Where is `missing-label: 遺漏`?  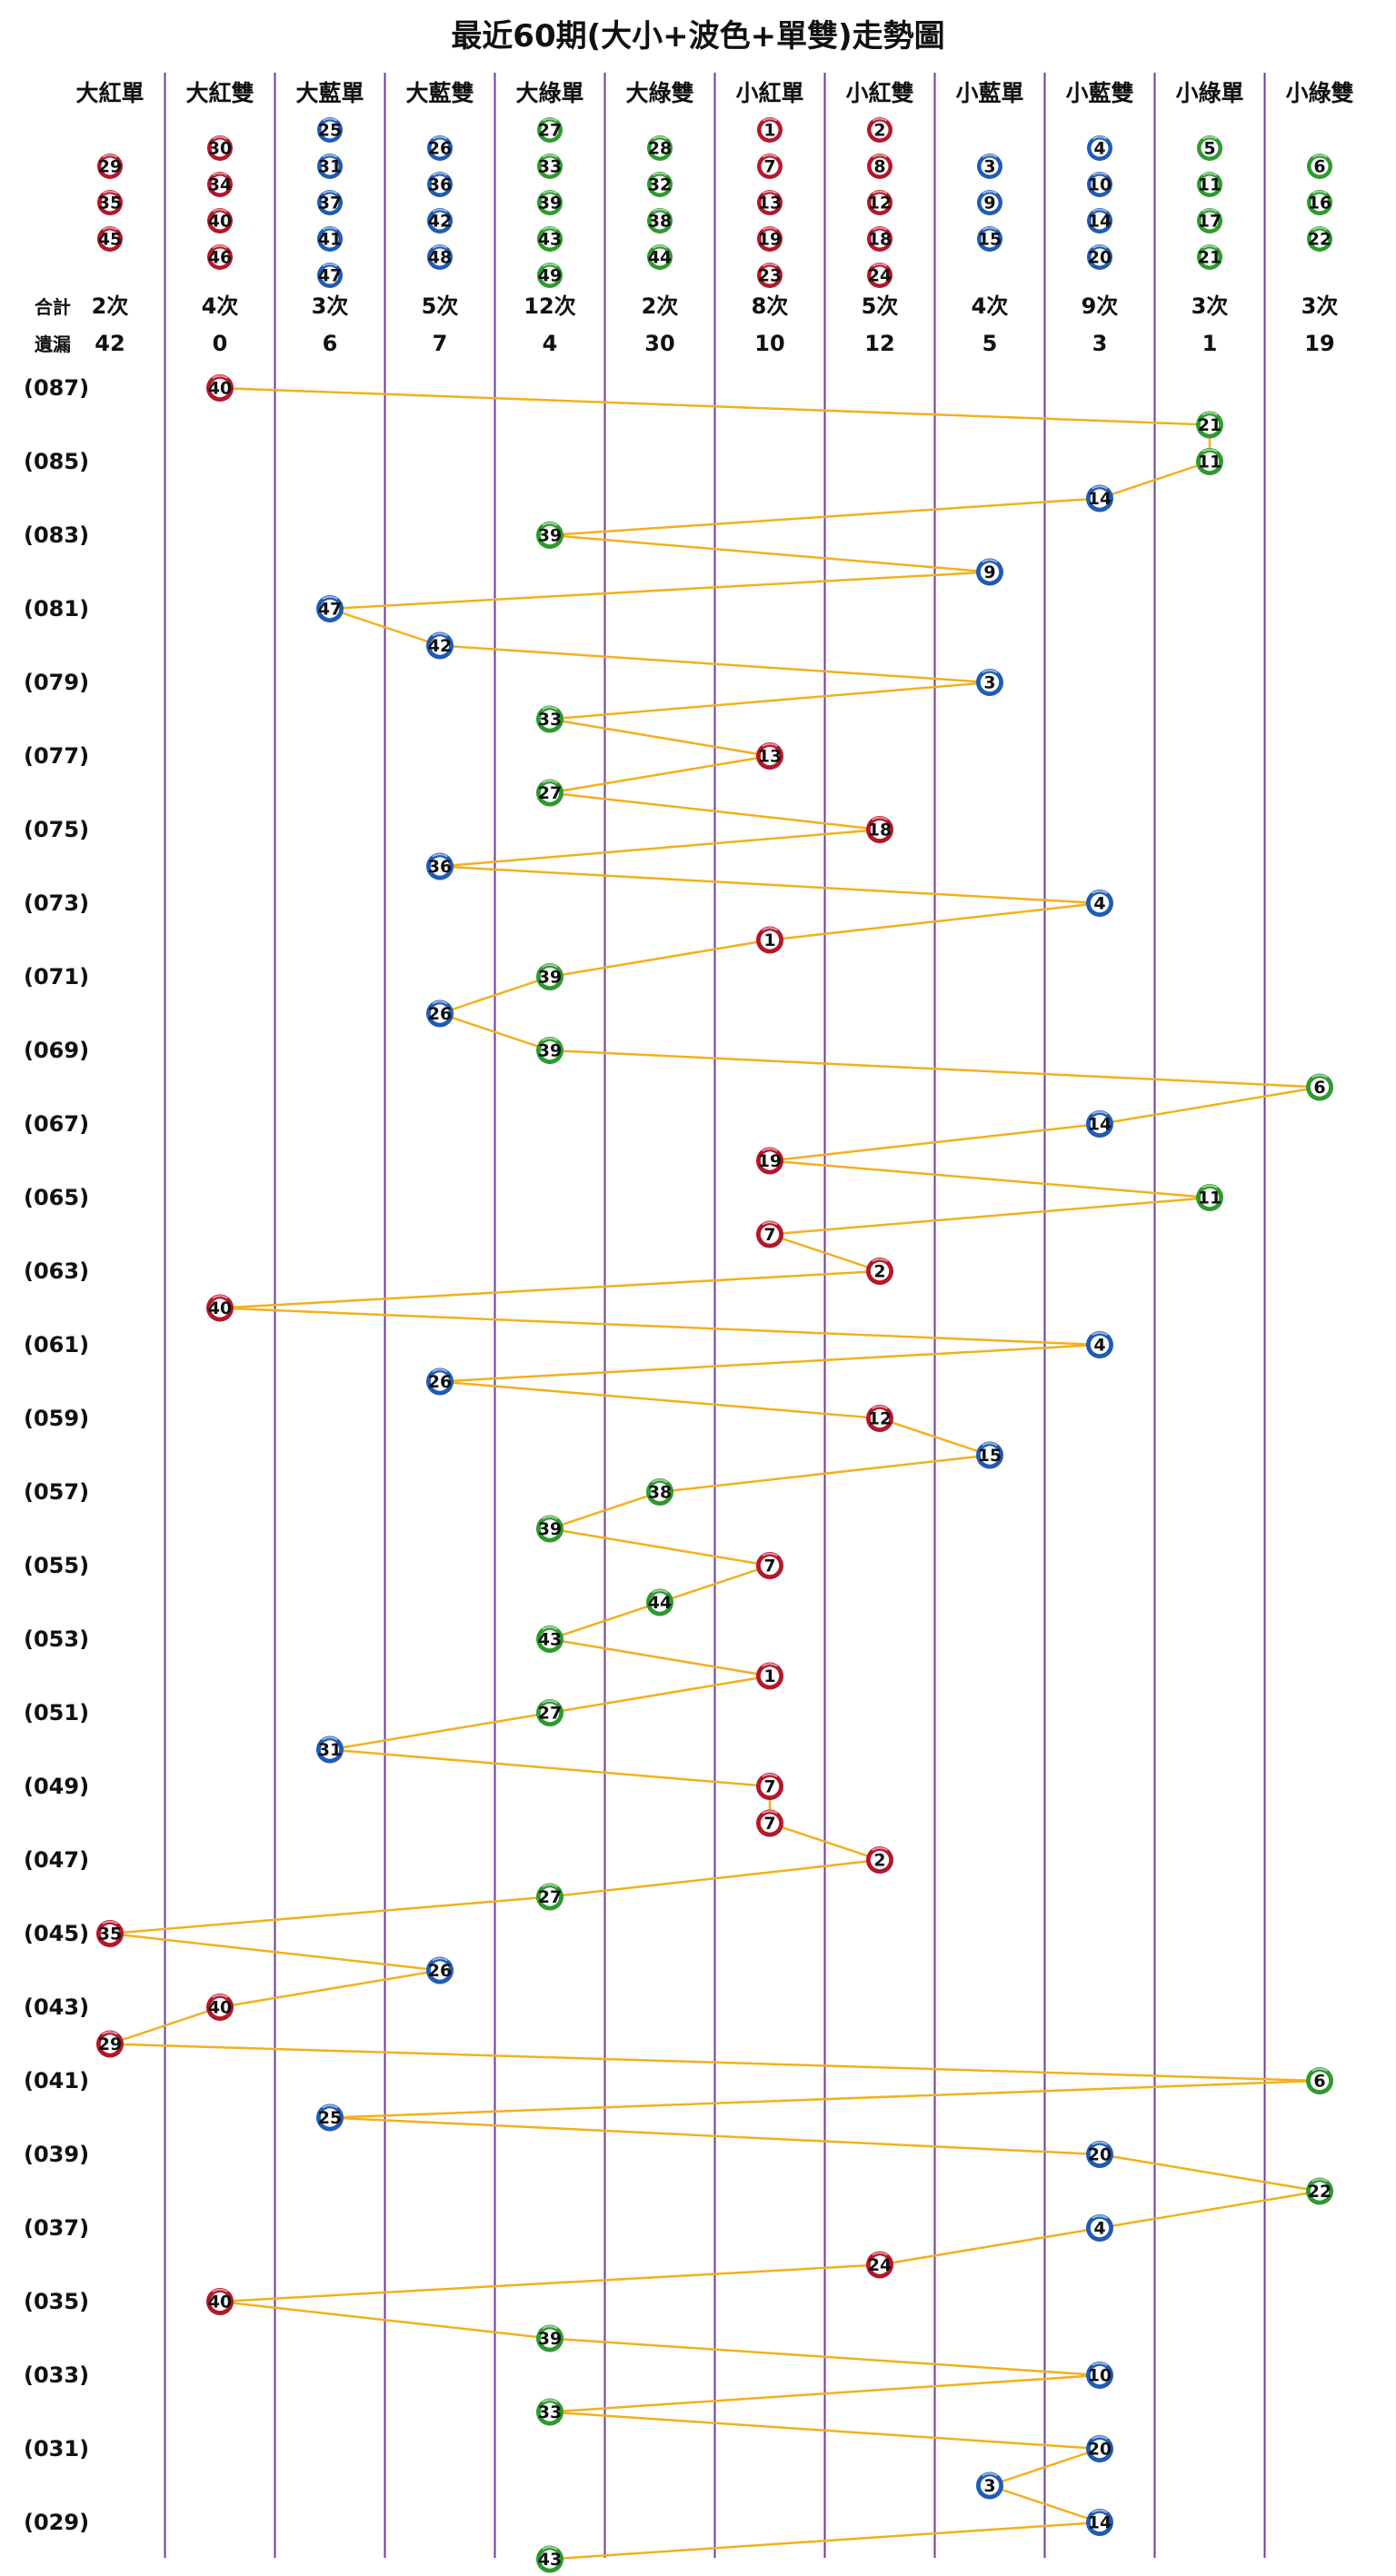 missing-label: 遺漏 is located at coordinates (53, 344).